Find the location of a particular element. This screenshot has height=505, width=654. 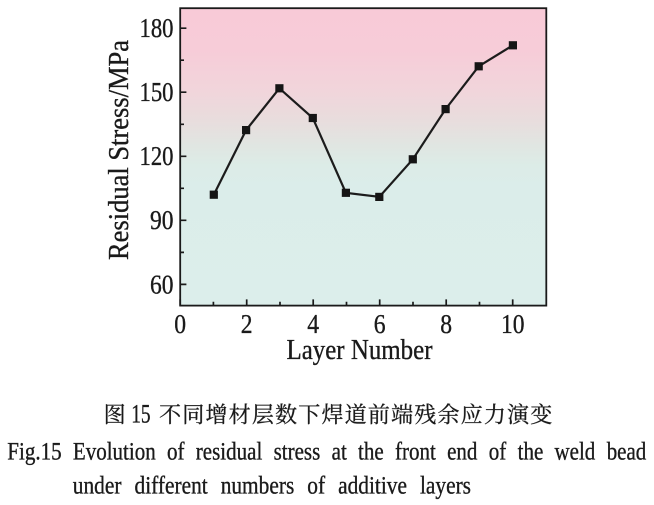

svg-text: Evolution is located at coordinates (114, 451).